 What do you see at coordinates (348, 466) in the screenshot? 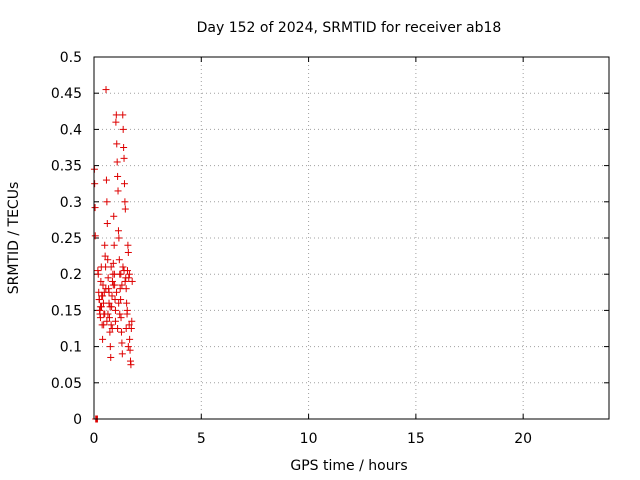
I see `x-axis-label: GPS time / hours` at bounding box center [348, 466].